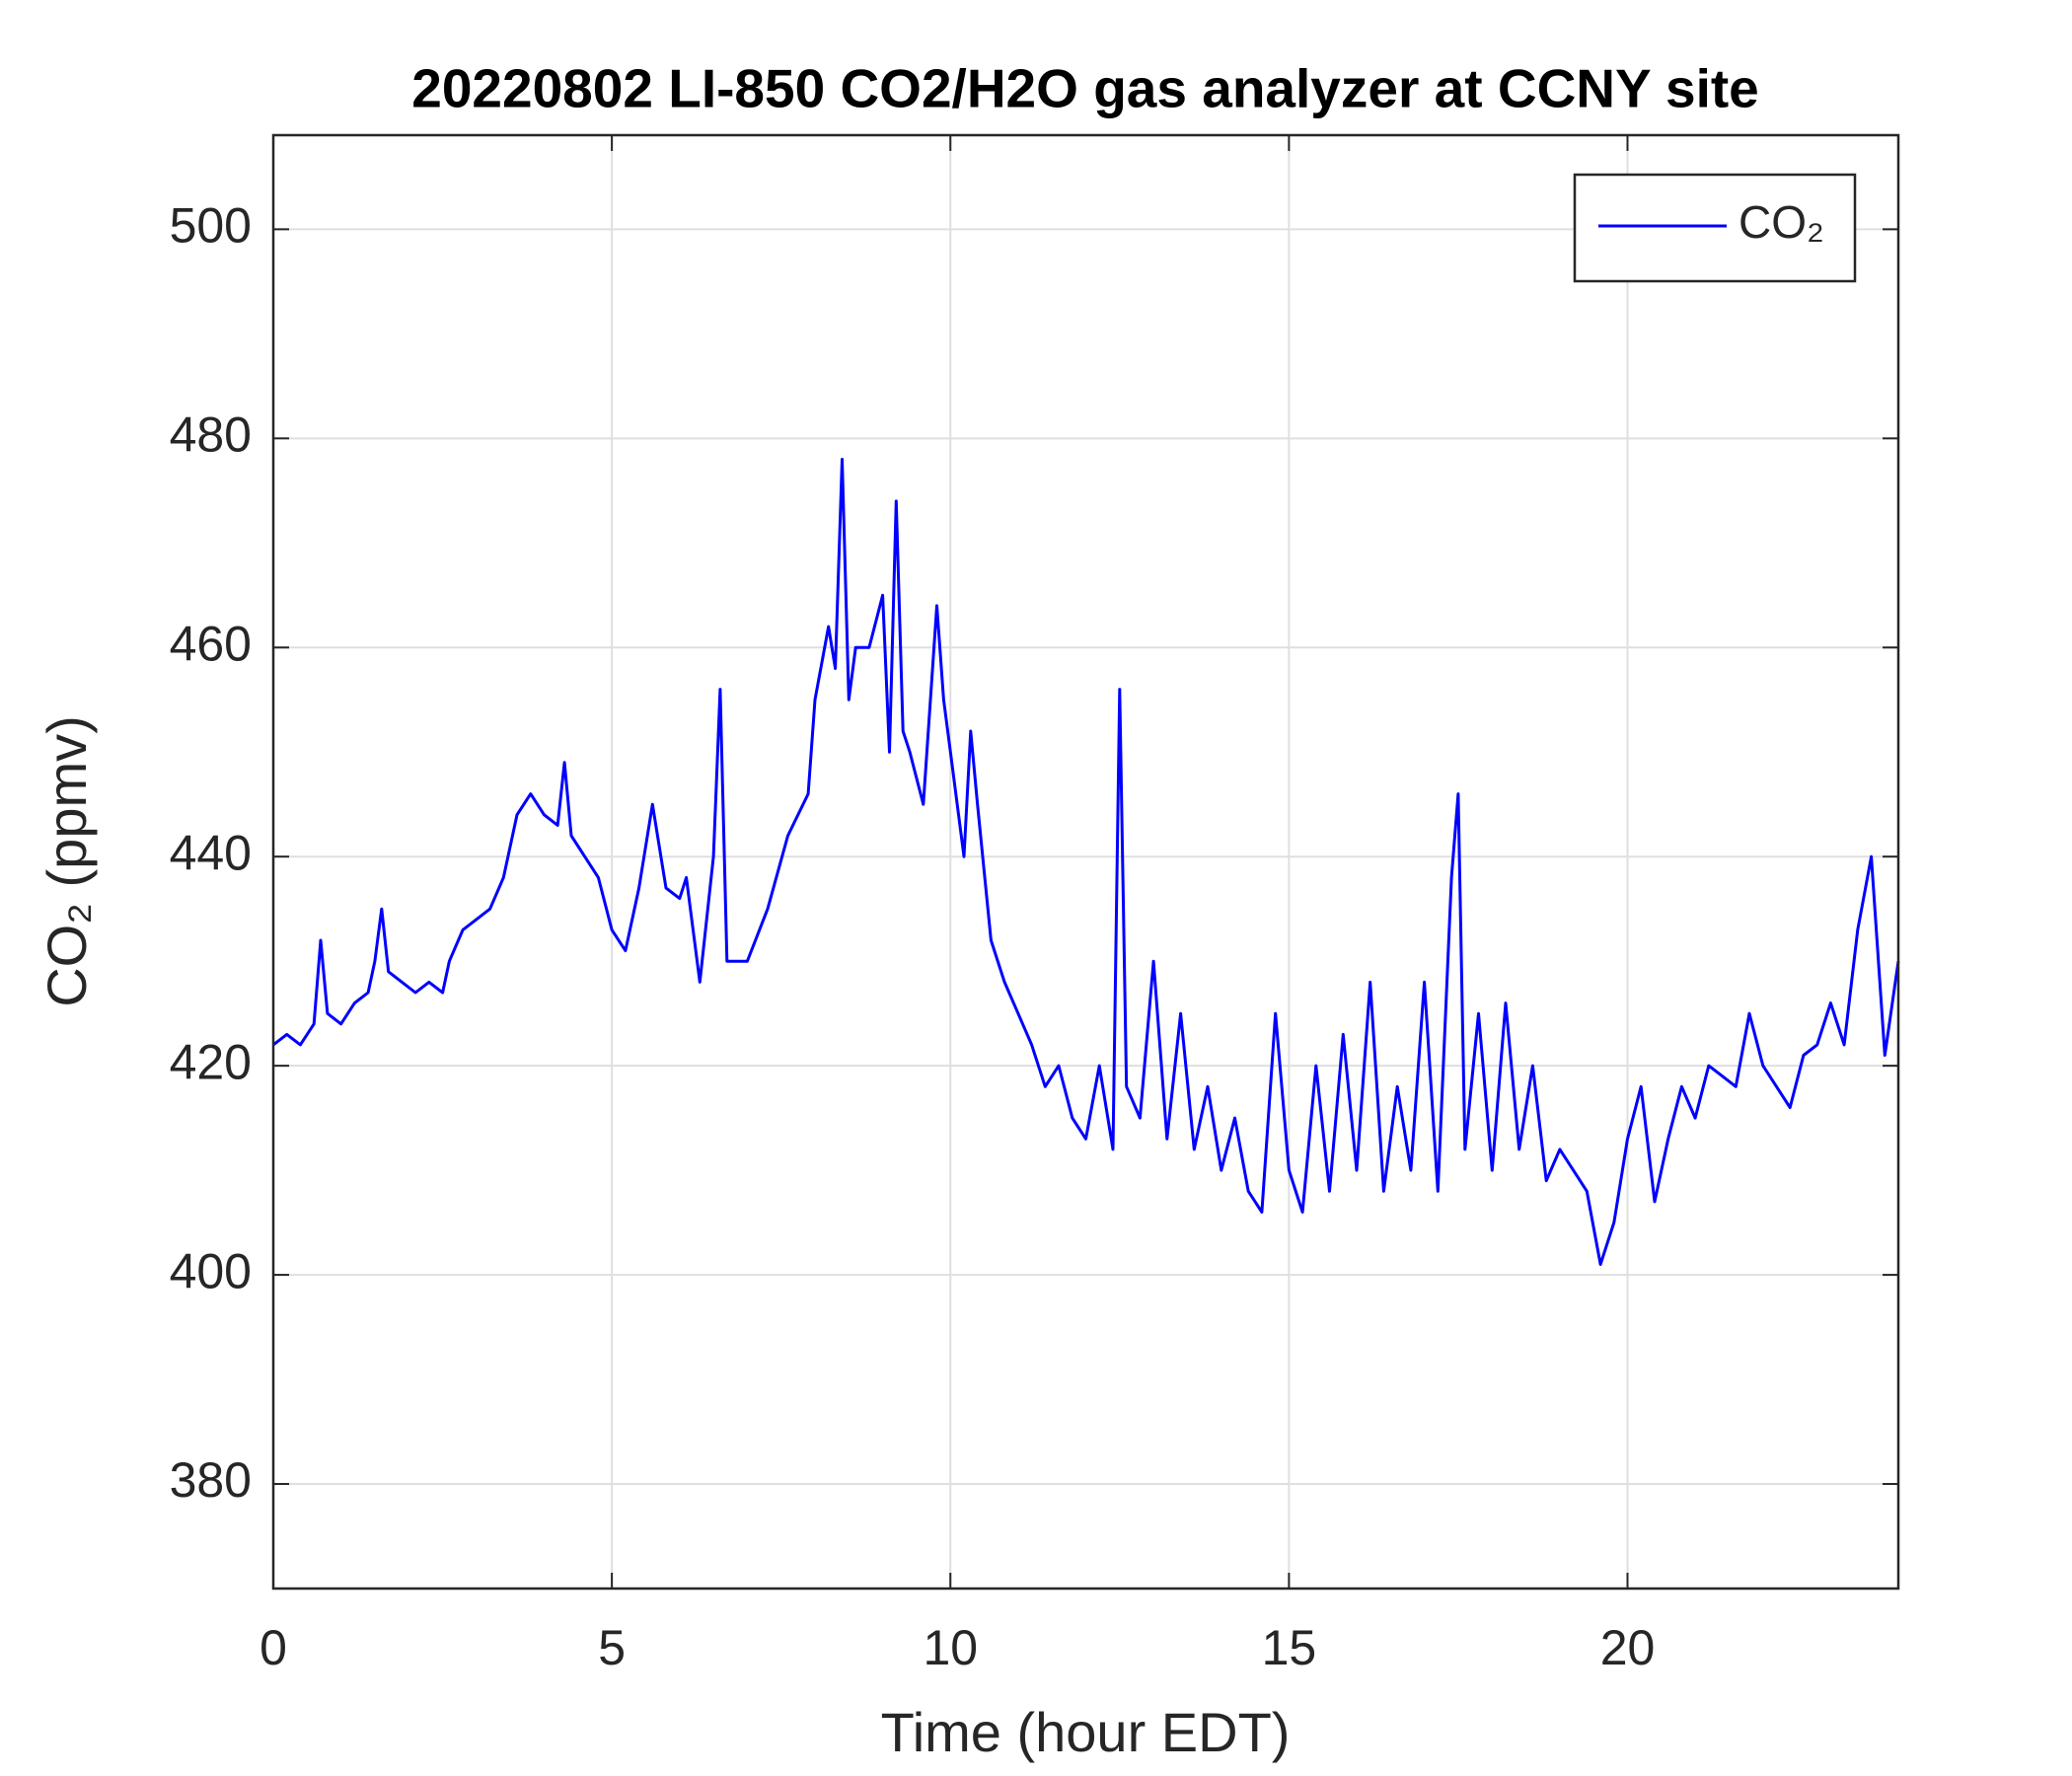  What do you see at coordinates (211, 1480) in the screenshot?
I see `y-tick-label: 380` at bounding box center [211, 1480].